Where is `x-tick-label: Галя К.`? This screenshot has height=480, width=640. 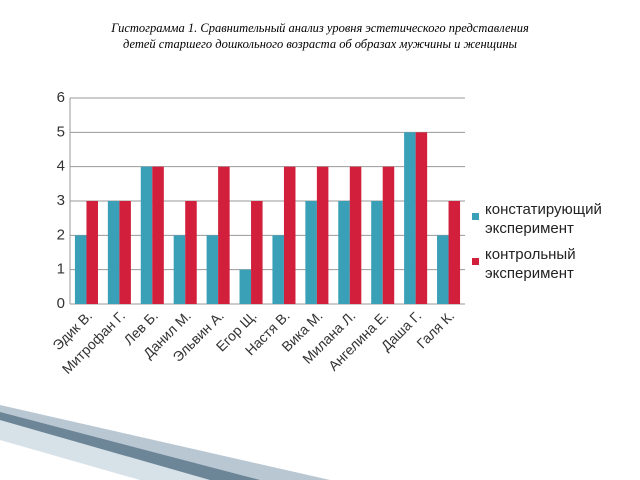
x-tick-label: Галя К. is located at coordinates (435, 329).